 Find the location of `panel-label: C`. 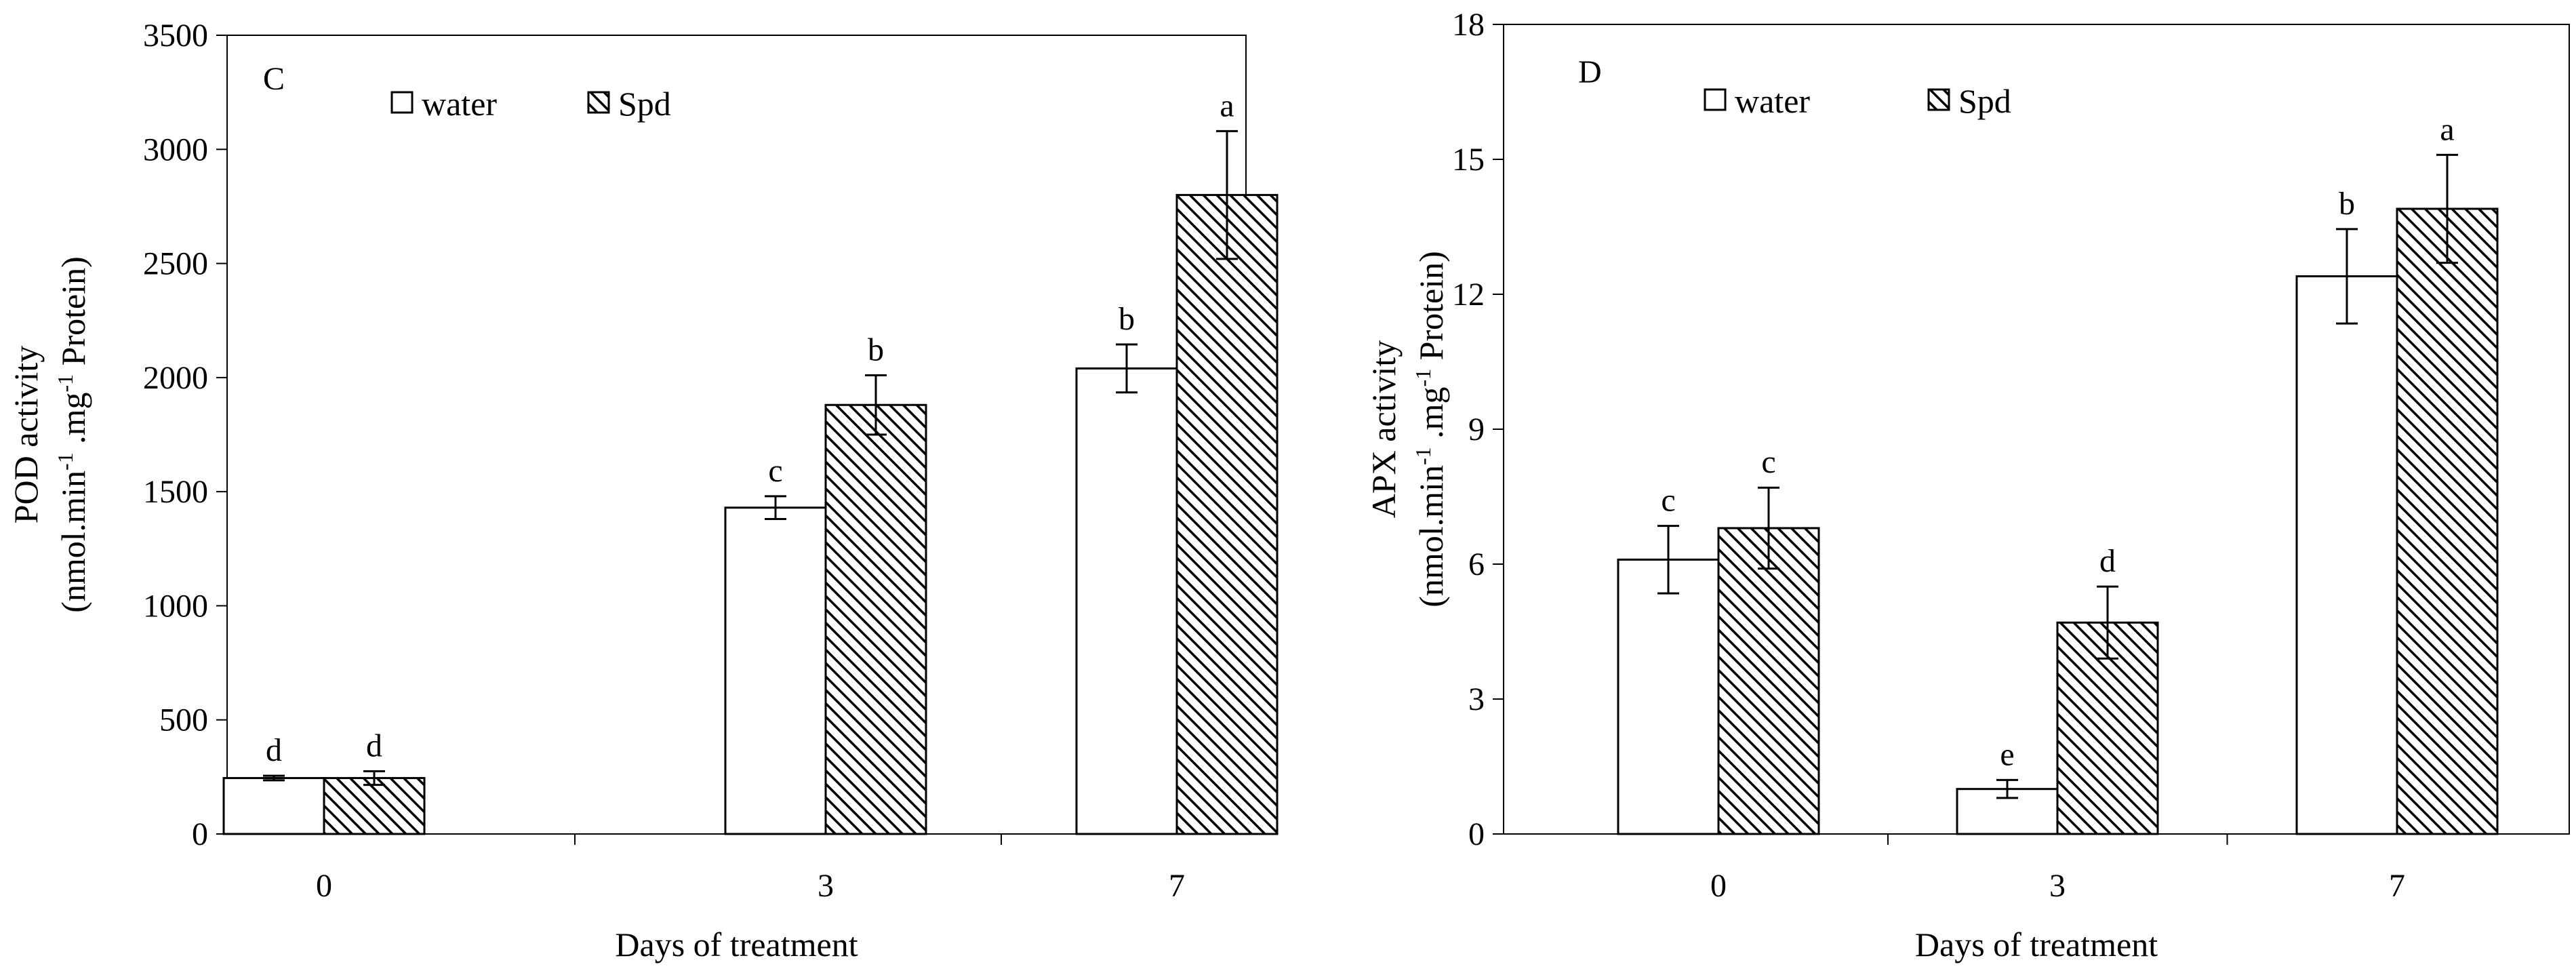

panel-label: C is located at coordinates (274, 79).